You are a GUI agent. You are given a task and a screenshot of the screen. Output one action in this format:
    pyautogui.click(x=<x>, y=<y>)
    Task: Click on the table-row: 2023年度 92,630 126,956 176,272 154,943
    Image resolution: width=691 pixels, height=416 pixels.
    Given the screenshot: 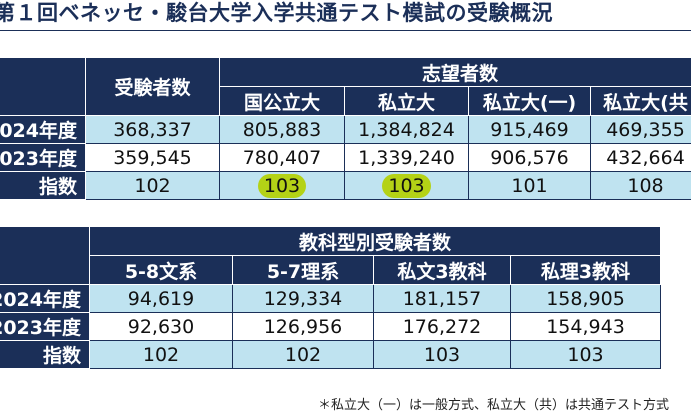 What is the action you would take?
    pyautogui.click(x=331, y=326)
    